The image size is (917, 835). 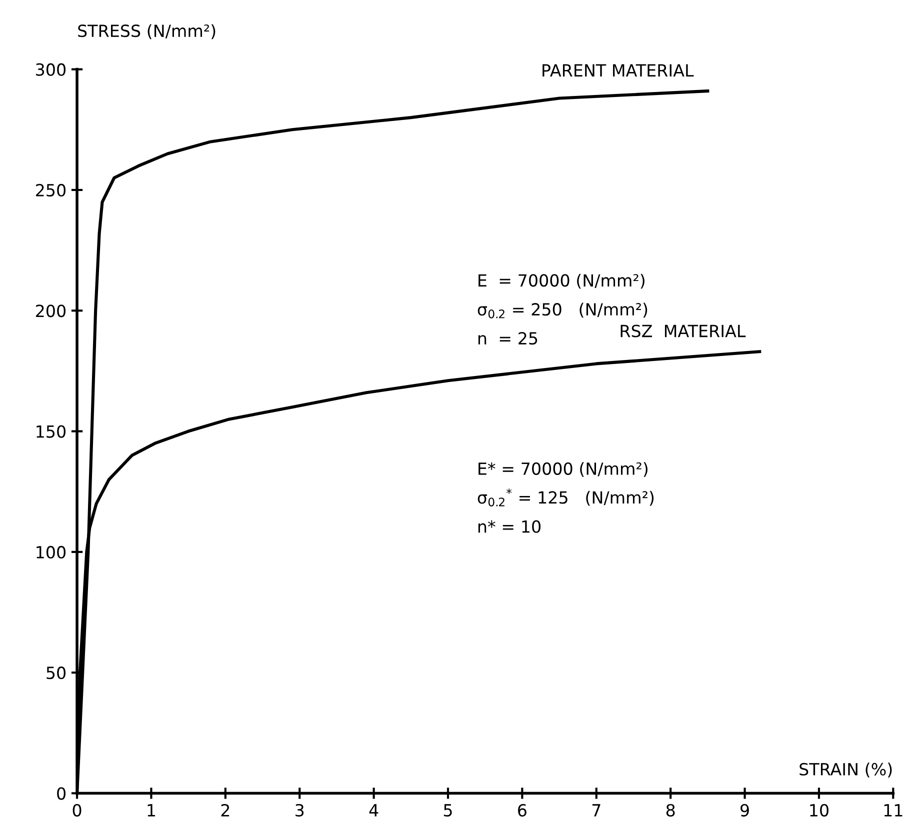 I want to click on y-tick-label: 0, so click(x=61, y=793).